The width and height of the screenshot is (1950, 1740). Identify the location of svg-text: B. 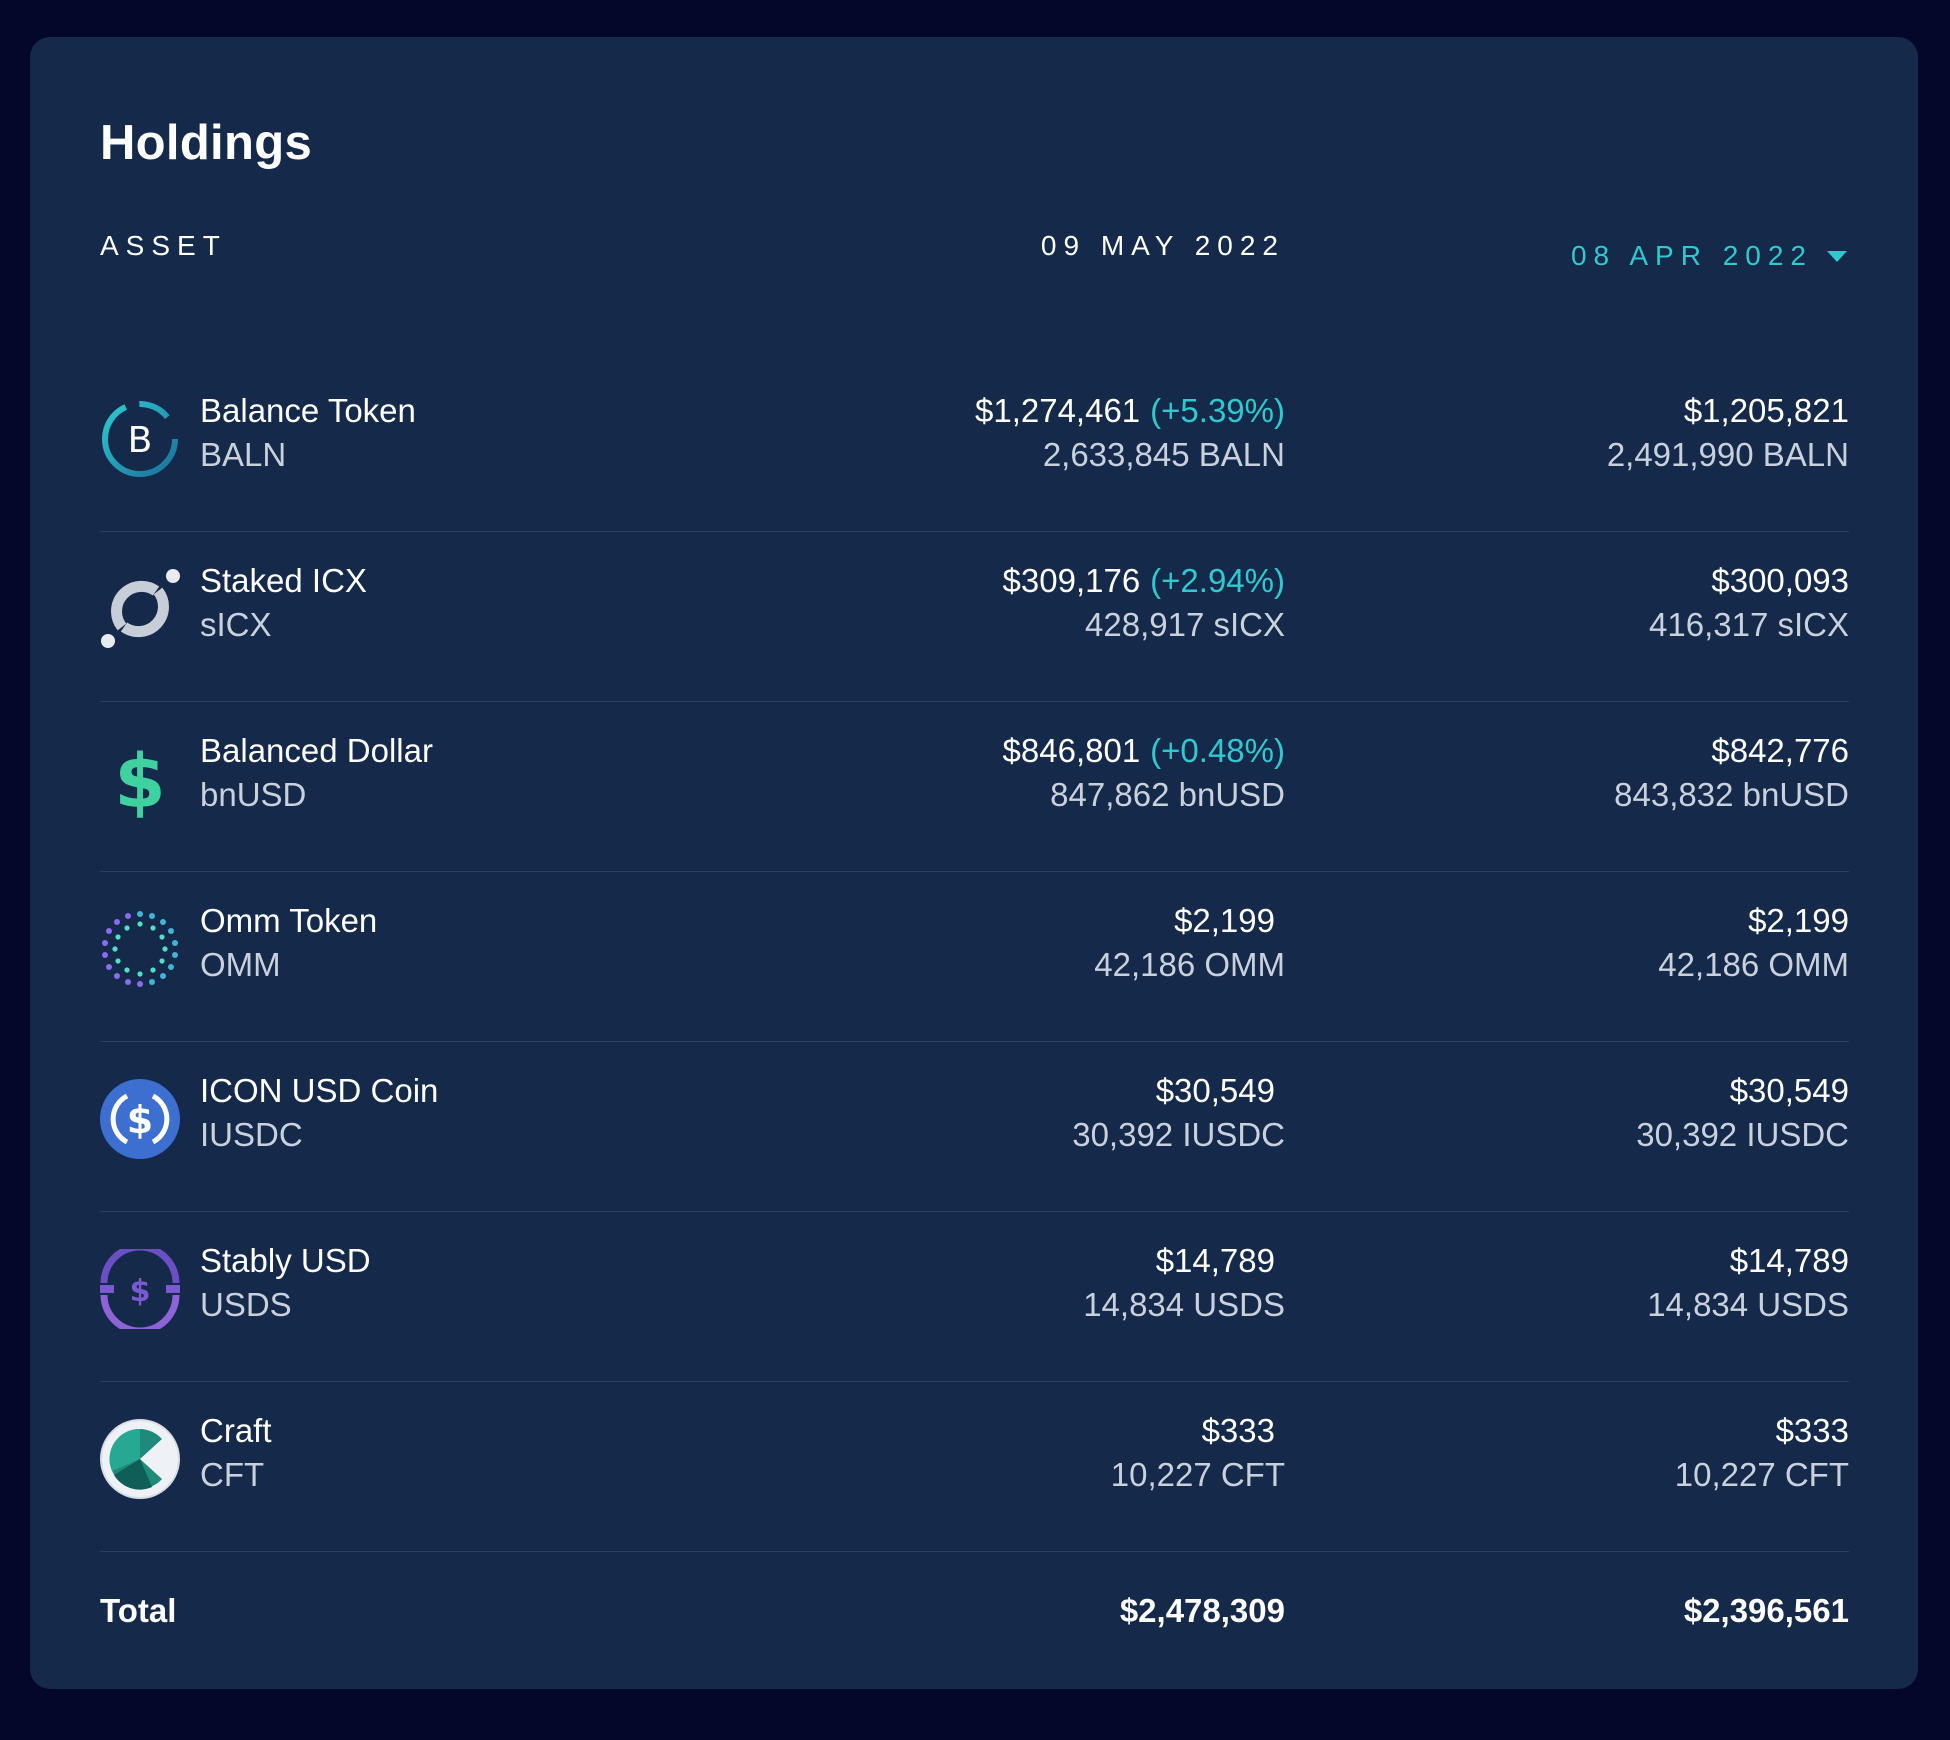
(140, 440).